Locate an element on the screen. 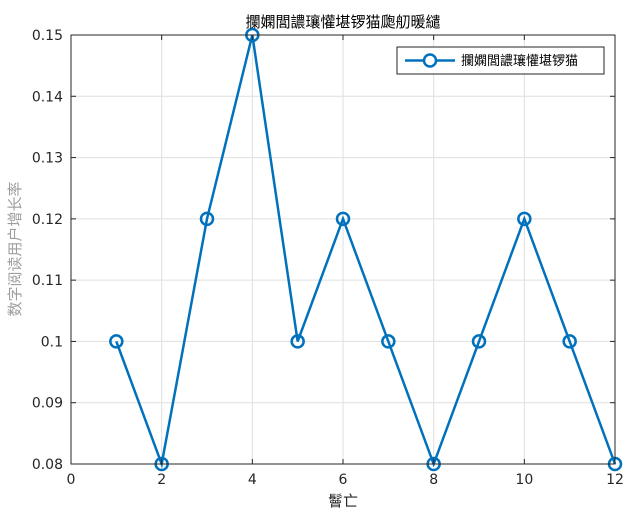 This screenshot has width=624, height=518. y-tick-label: 0.1 is located at coordinates (52, 342).